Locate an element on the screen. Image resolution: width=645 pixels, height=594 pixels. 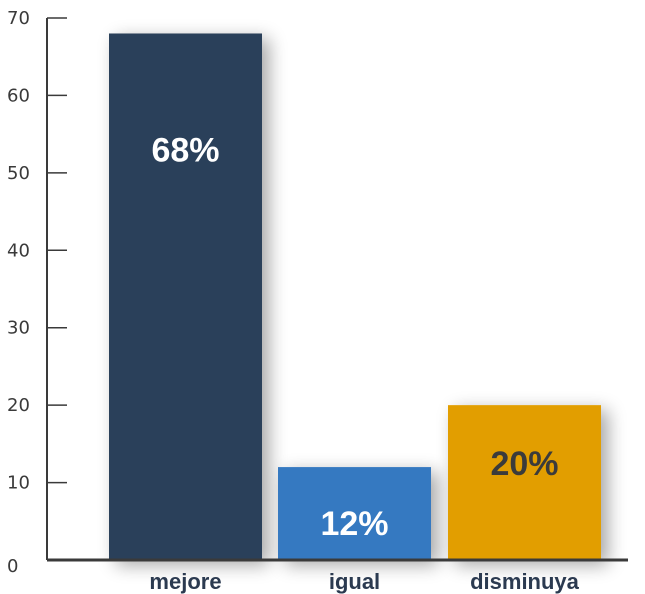
data-label-disminuya: 20% is located at coordinates (524, 464).